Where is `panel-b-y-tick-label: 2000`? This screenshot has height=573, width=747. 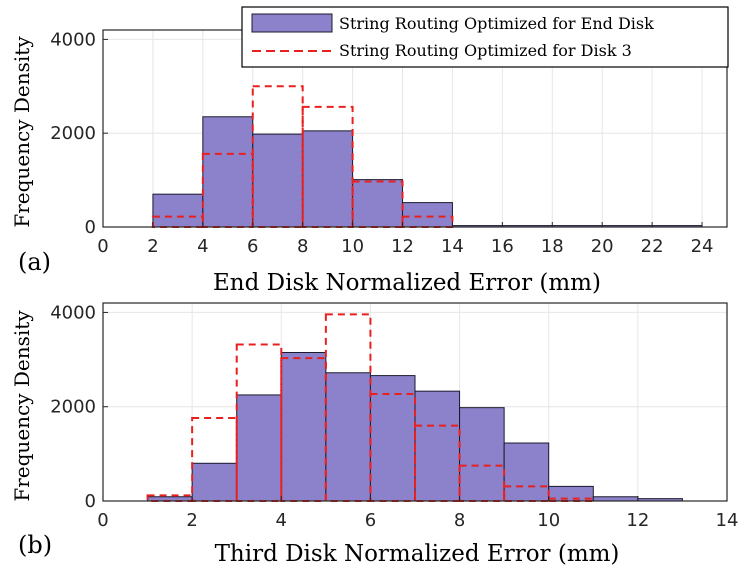 panel-b-y-tick-label: 2000 is located at coordinates (73, 407).